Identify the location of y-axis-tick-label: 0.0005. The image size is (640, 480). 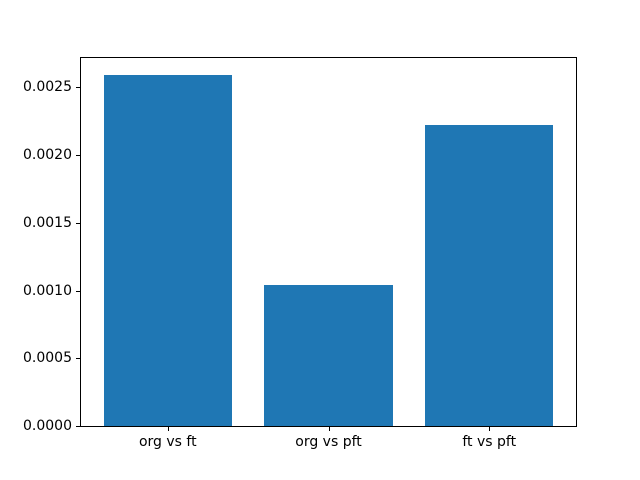
(47, 358).